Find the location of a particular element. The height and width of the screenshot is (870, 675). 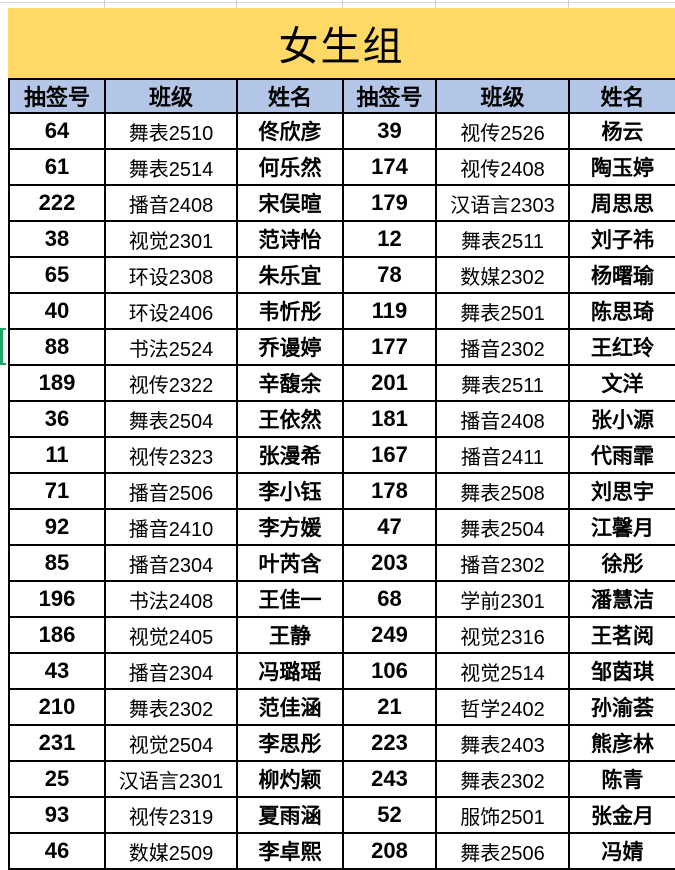

cell-draw-number: 167 is located at coordinates (389, 455).